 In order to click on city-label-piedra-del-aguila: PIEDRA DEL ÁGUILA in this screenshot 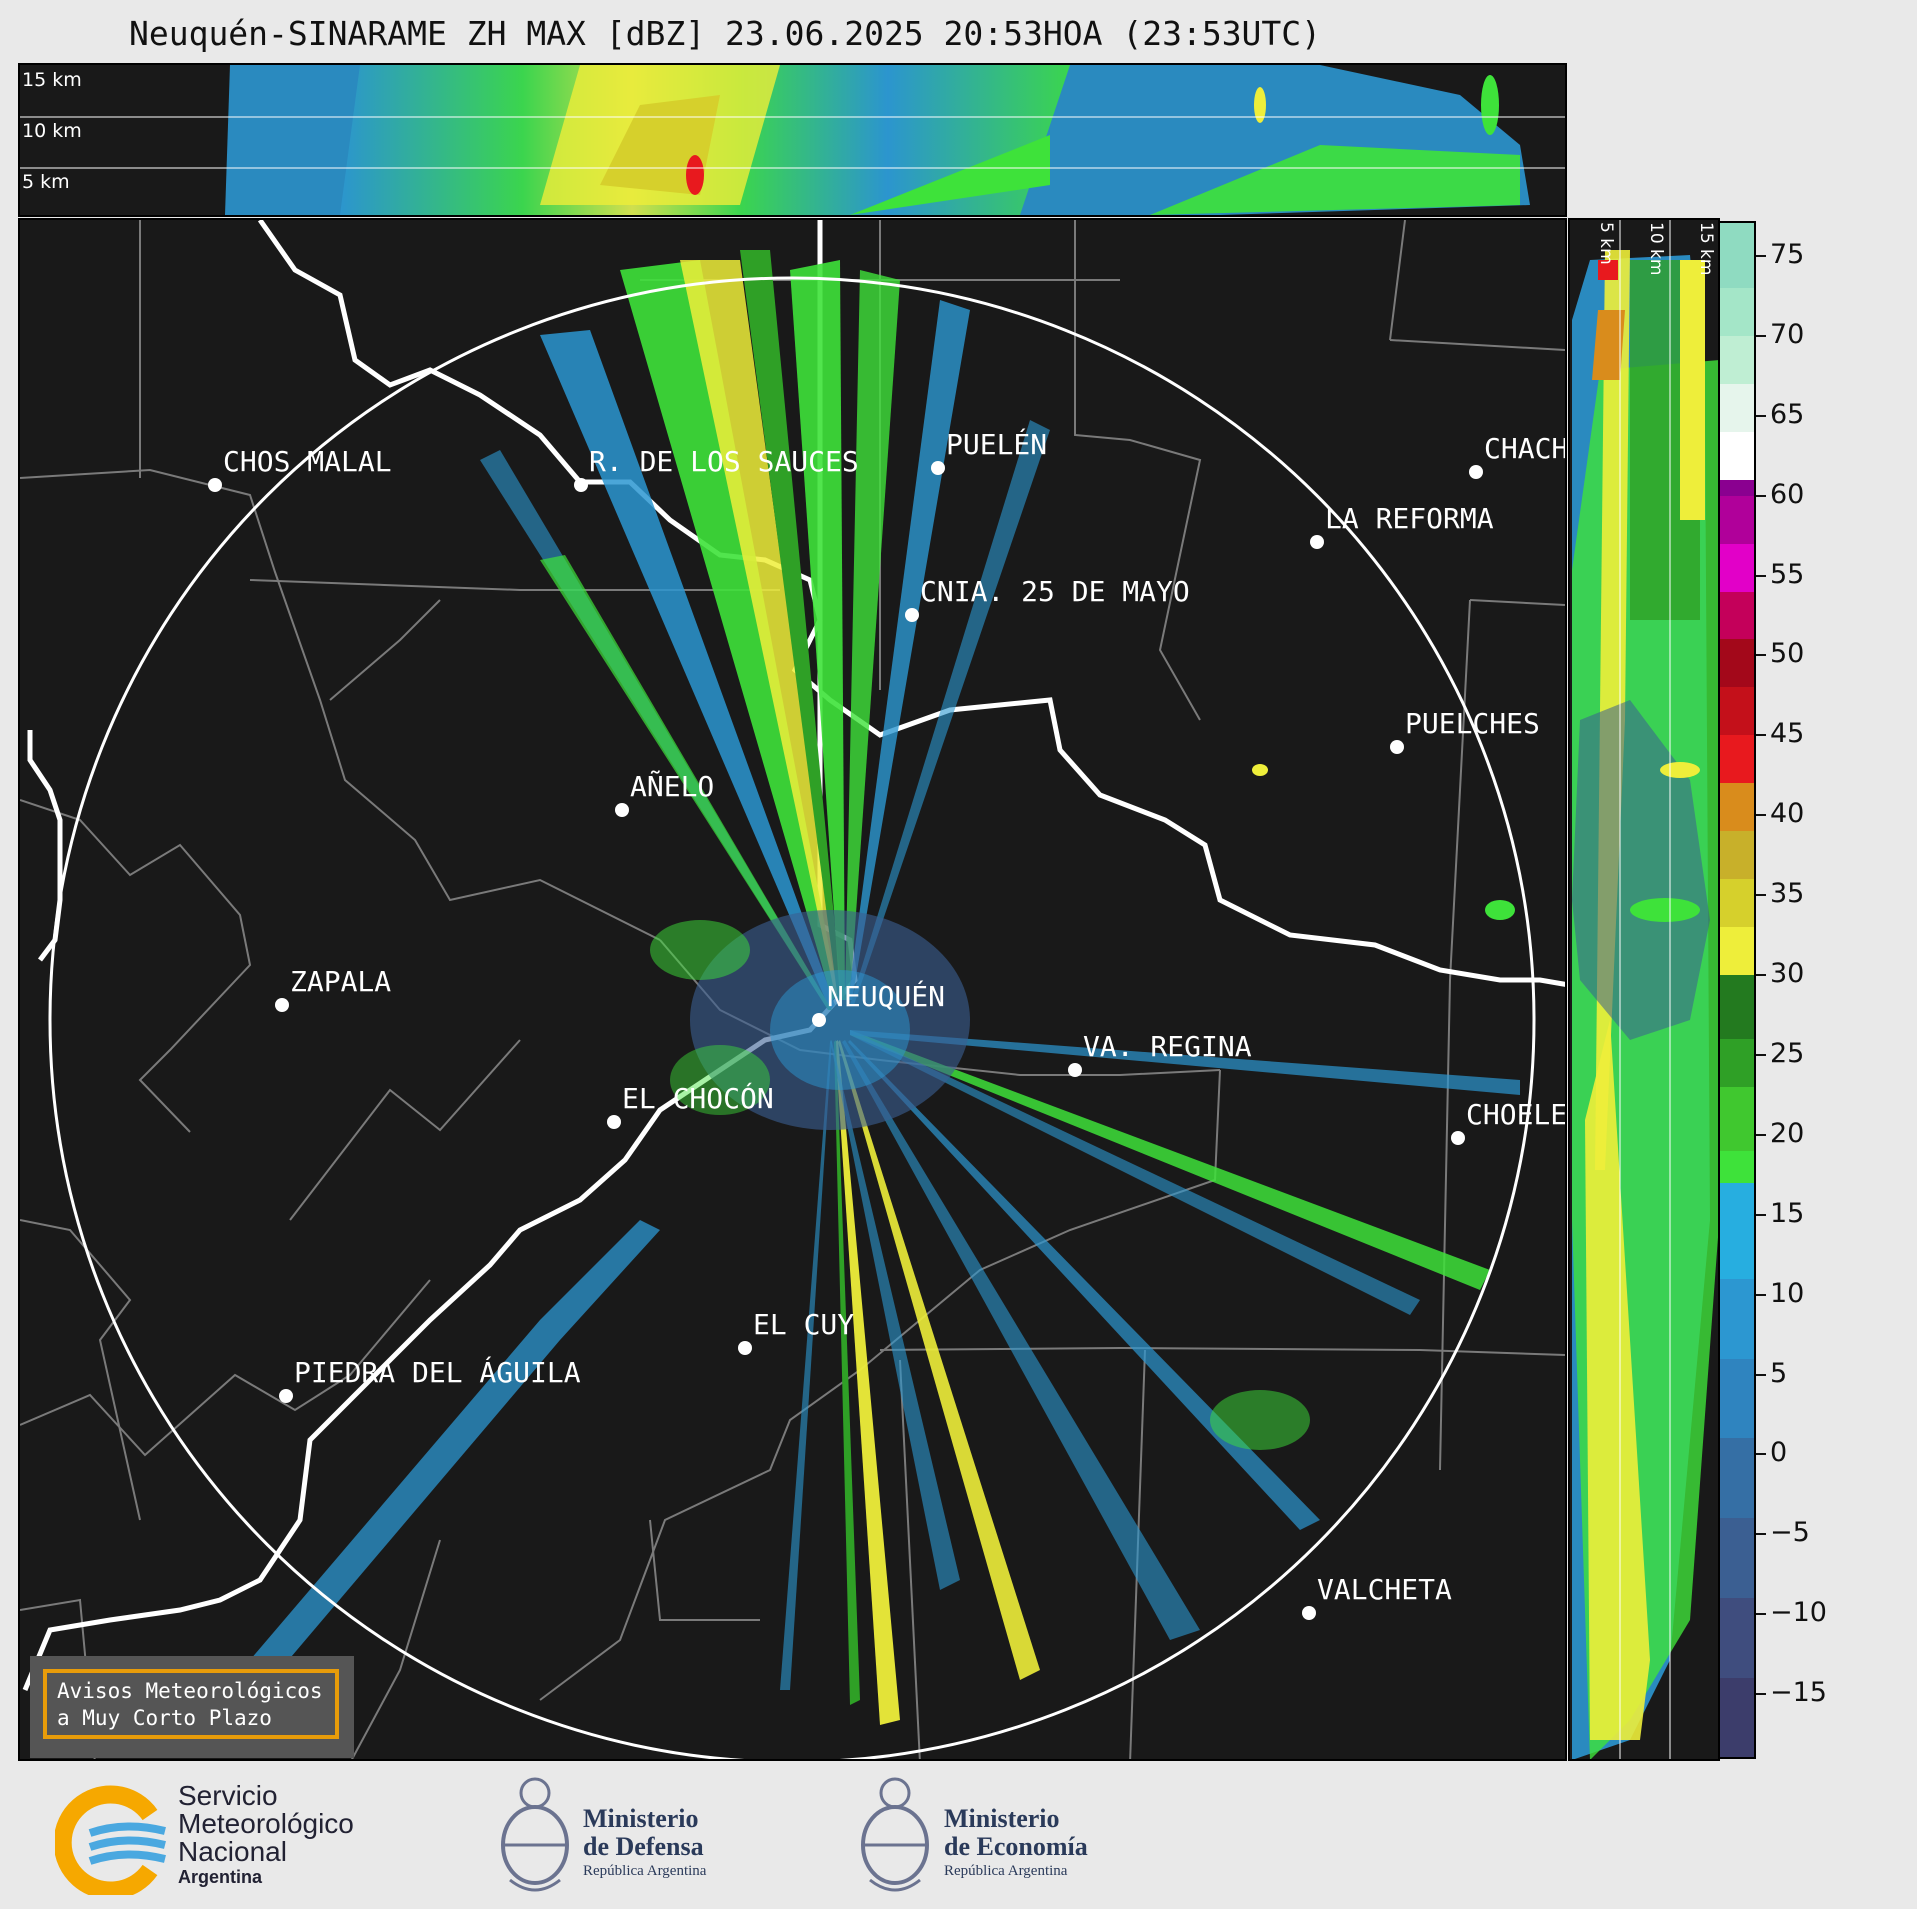, I will do `click(437, 1372)`.